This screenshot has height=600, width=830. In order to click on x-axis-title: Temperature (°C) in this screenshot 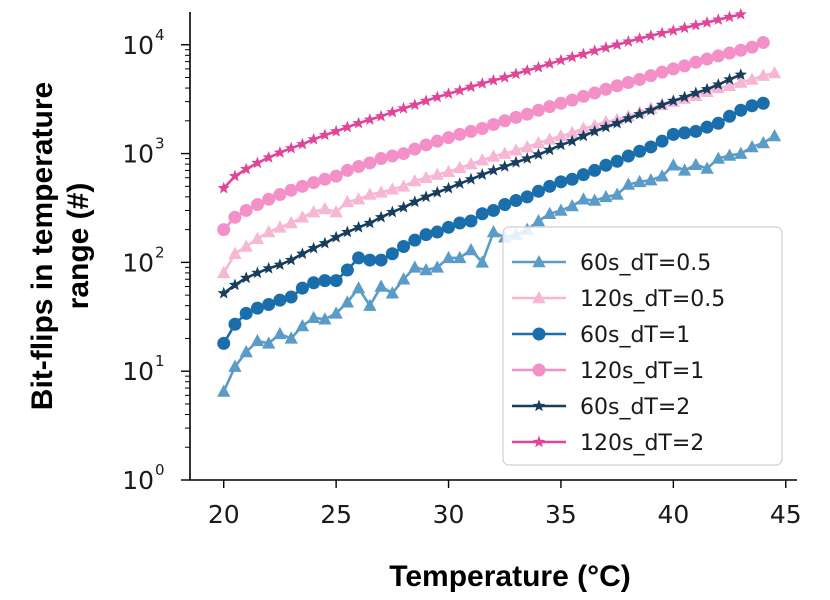, I will do `click(509, 576)`.